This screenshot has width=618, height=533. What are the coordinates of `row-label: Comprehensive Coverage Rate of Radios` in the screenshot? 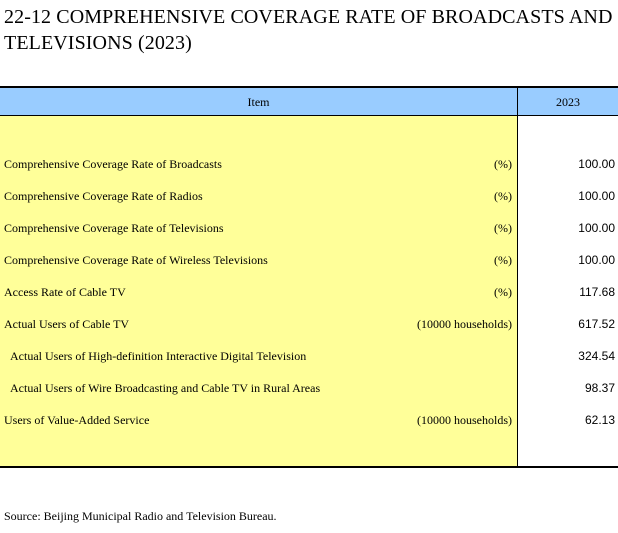 It's located at (103, 196).